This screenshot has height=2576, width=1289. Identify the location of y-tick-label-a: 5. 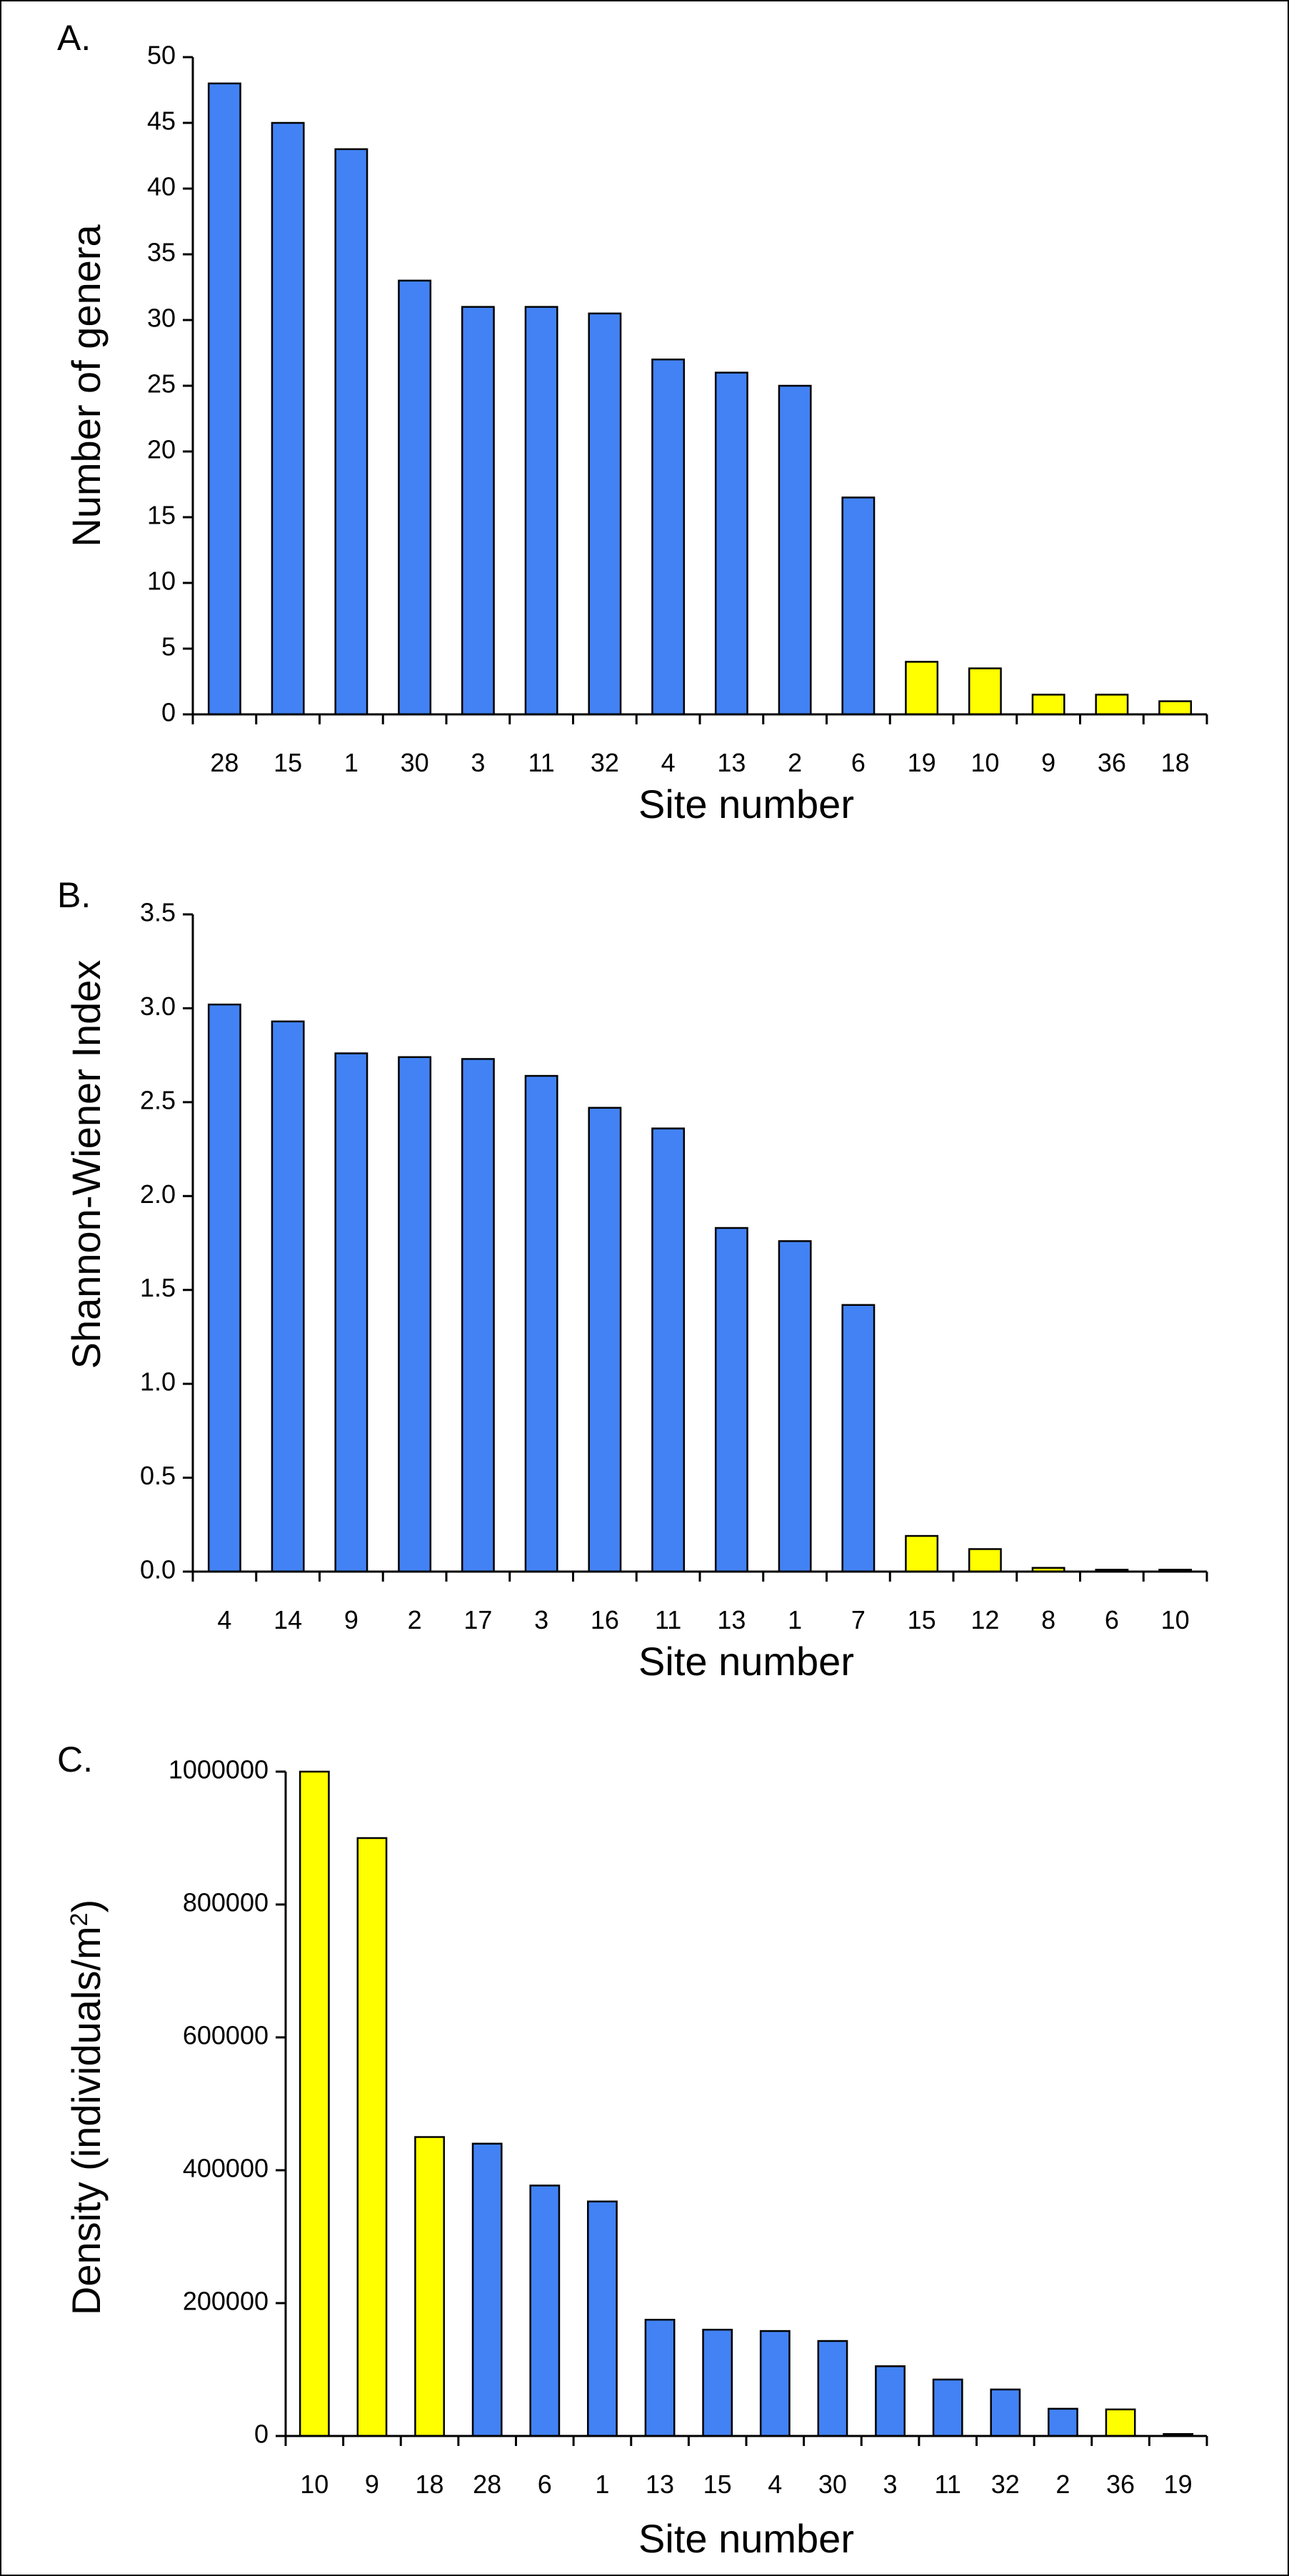
(168, 647).